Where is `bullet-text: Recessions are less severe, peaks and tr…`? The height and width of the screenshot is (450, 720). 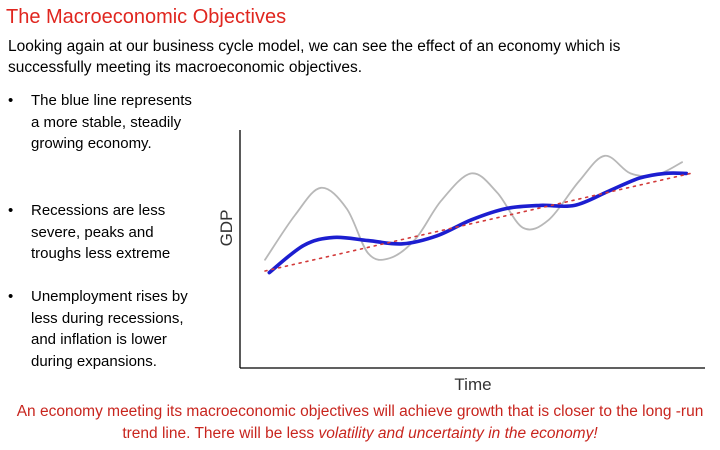
bullet-text: Recessions are less severe, peaks and tr… is located at coordinates (101, 232).